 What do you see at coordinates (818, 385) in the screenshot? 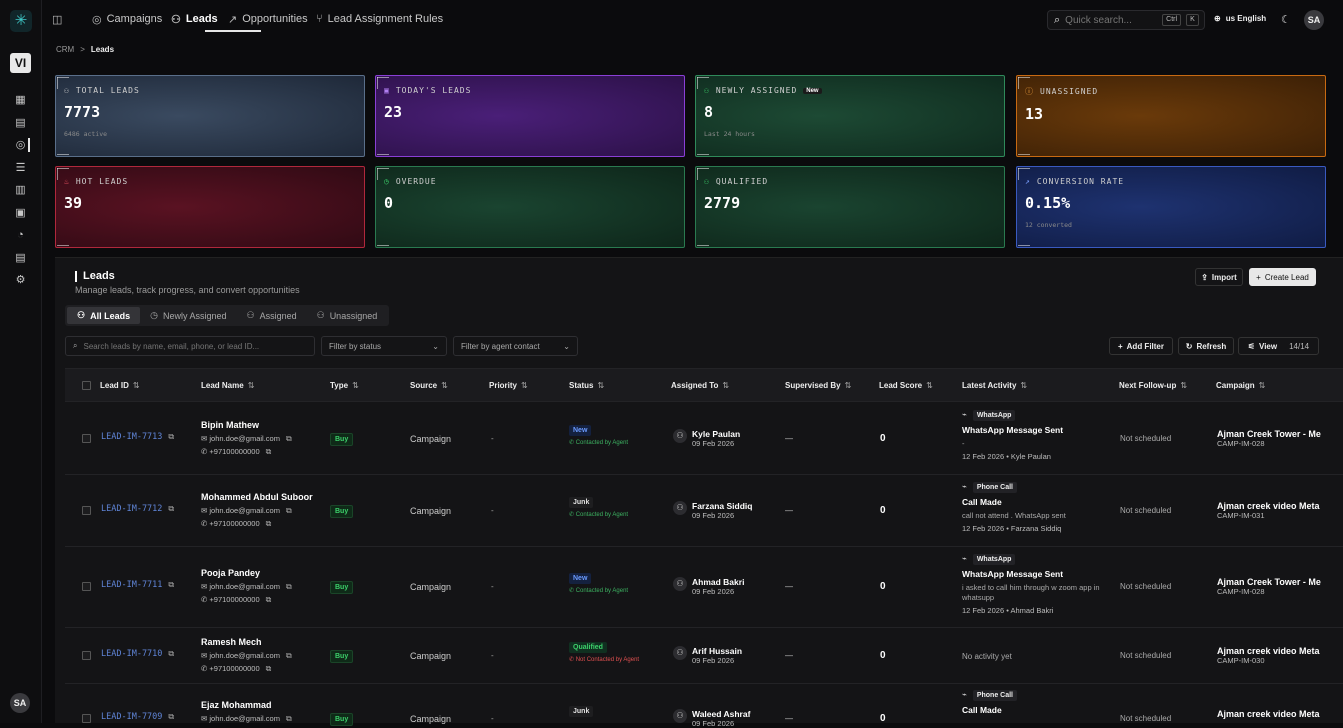
I see `col-supervised-by: Supervised By ⇅` at bounding box center [818, 385].